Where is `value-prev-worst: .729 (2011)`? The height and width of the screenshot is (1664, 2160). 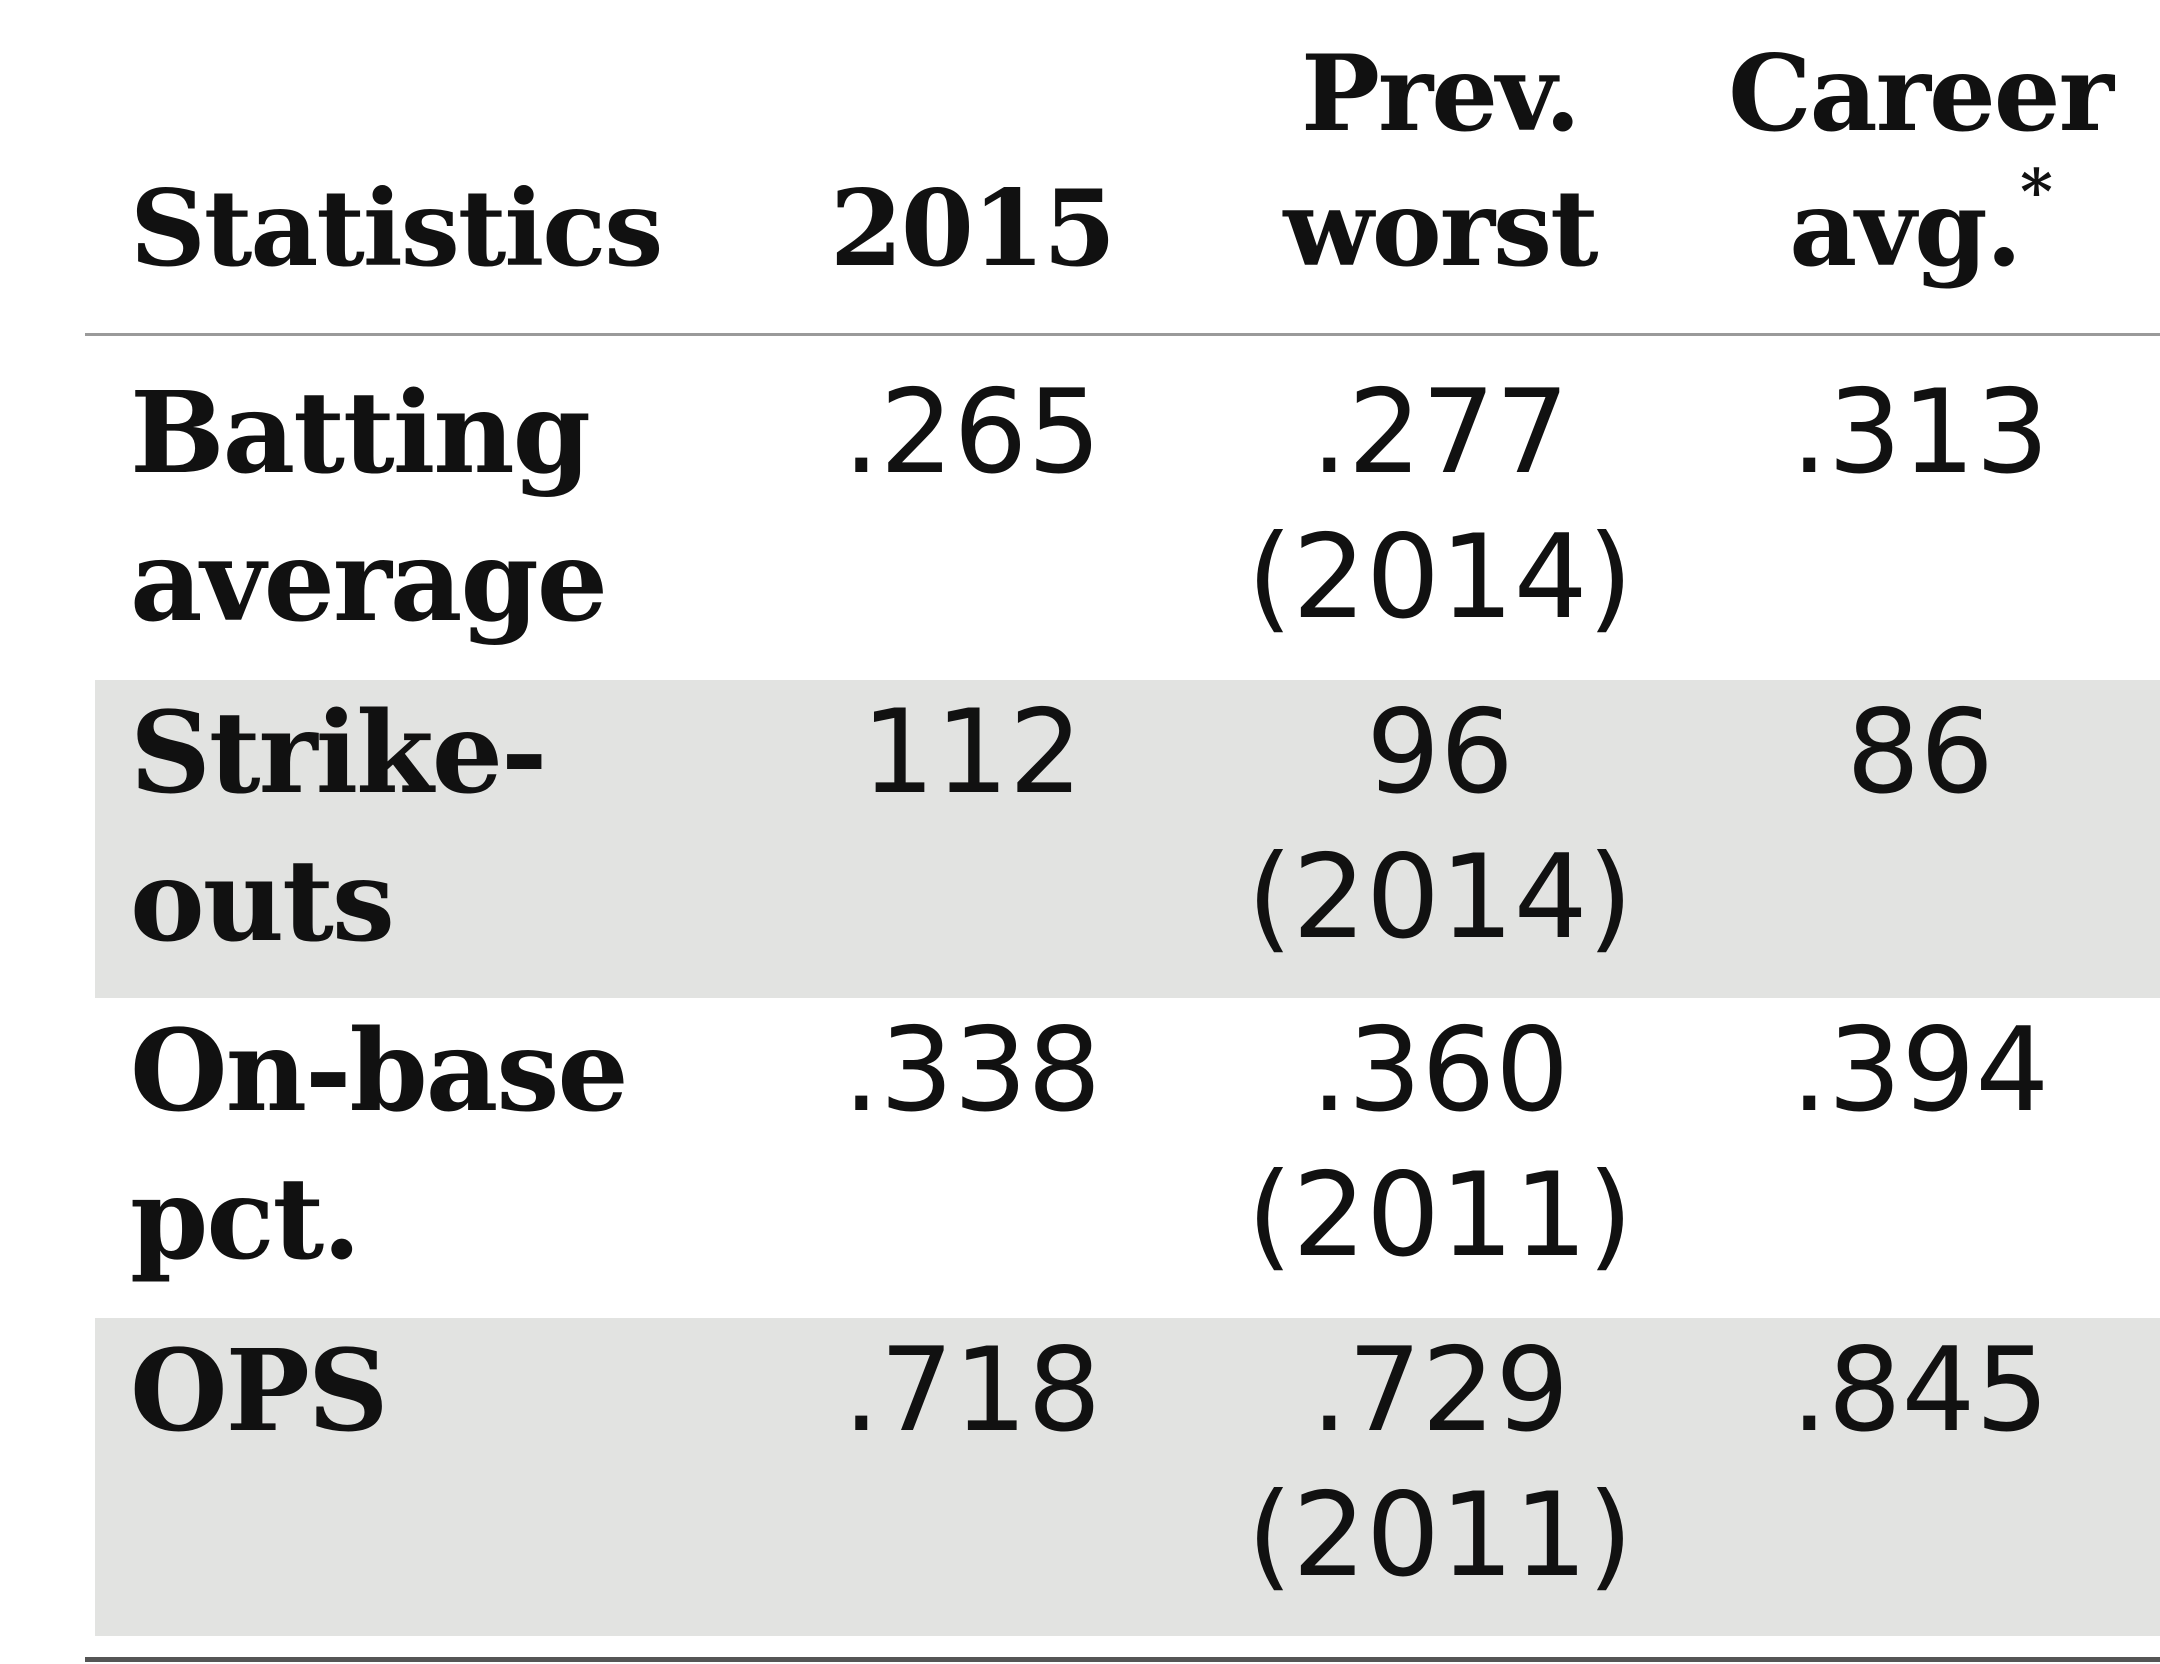
value-prev-worst: .729 (2011) is located at coordinates (1440, 1463).